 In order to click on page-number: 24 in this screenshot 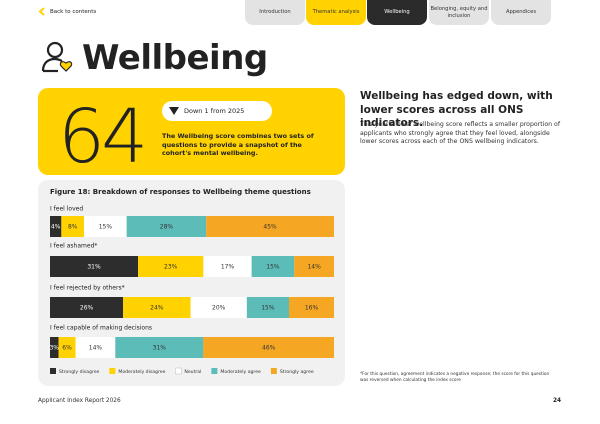, I will do `click(557, 401)`.